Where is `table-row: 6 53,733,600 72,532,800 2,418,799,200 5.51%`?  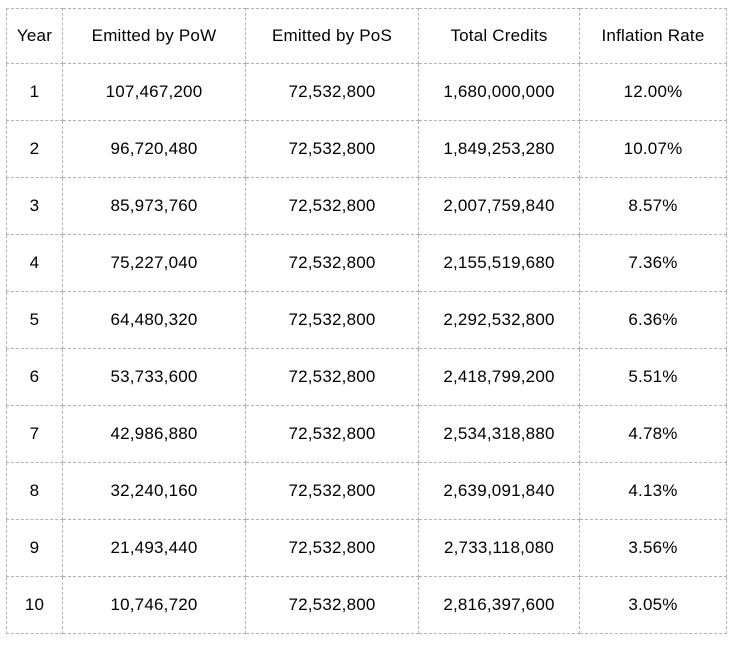
table-row: 6 53,733,600 72,532,800 2,418,799,200 5.51% is located at coordinates (366, 377).